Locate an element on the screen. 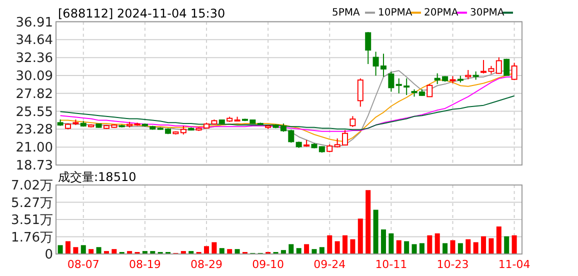 The image size is (578, 276). chart-title: 成交量:18510 is located at coordinates (97, 177).